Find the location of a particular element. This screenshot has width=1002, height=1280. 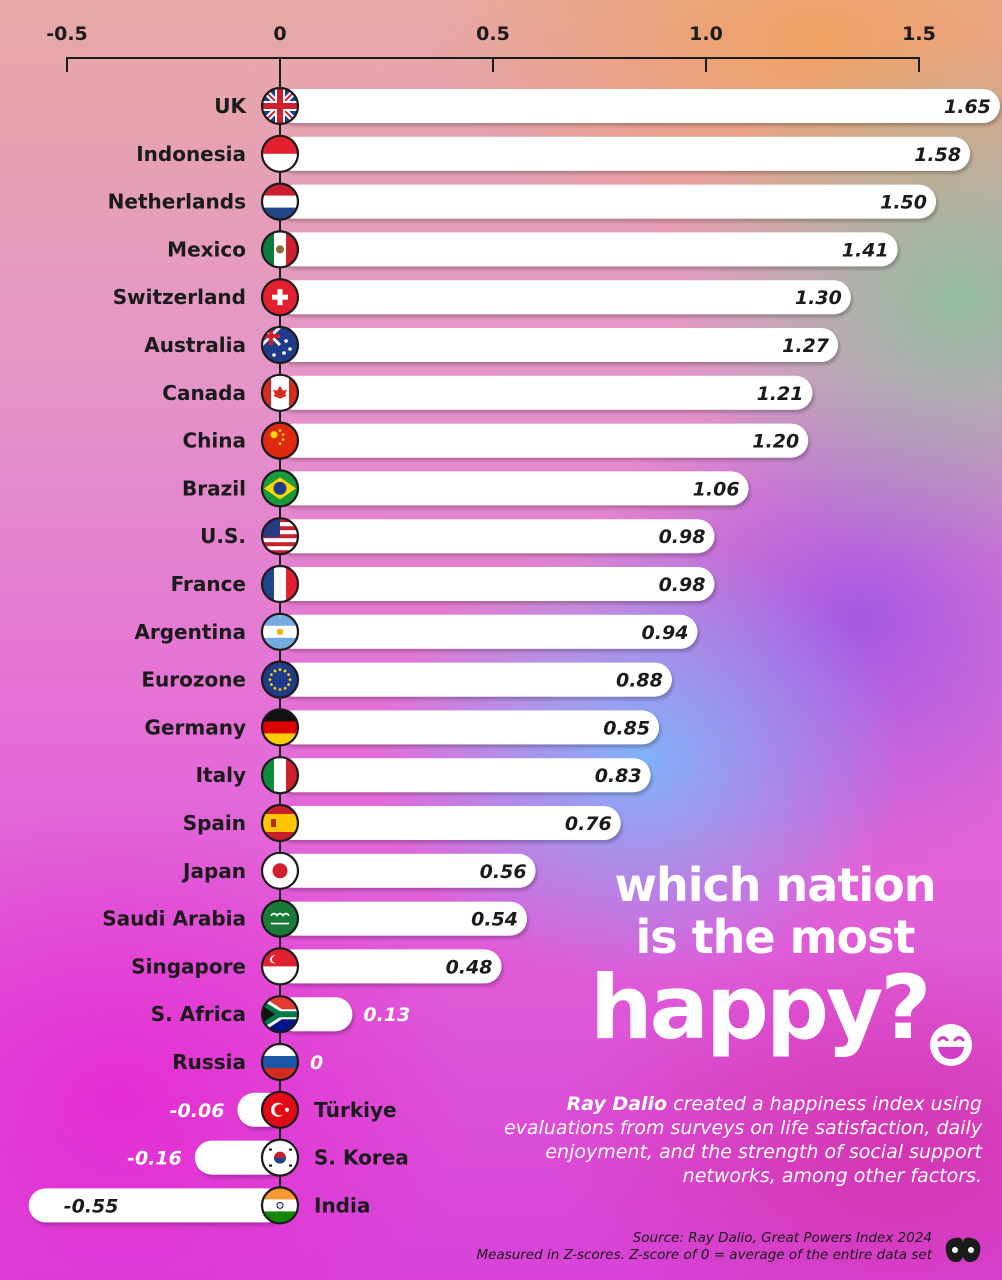

value-label: 0.48 is located at coordinates (469, 967).